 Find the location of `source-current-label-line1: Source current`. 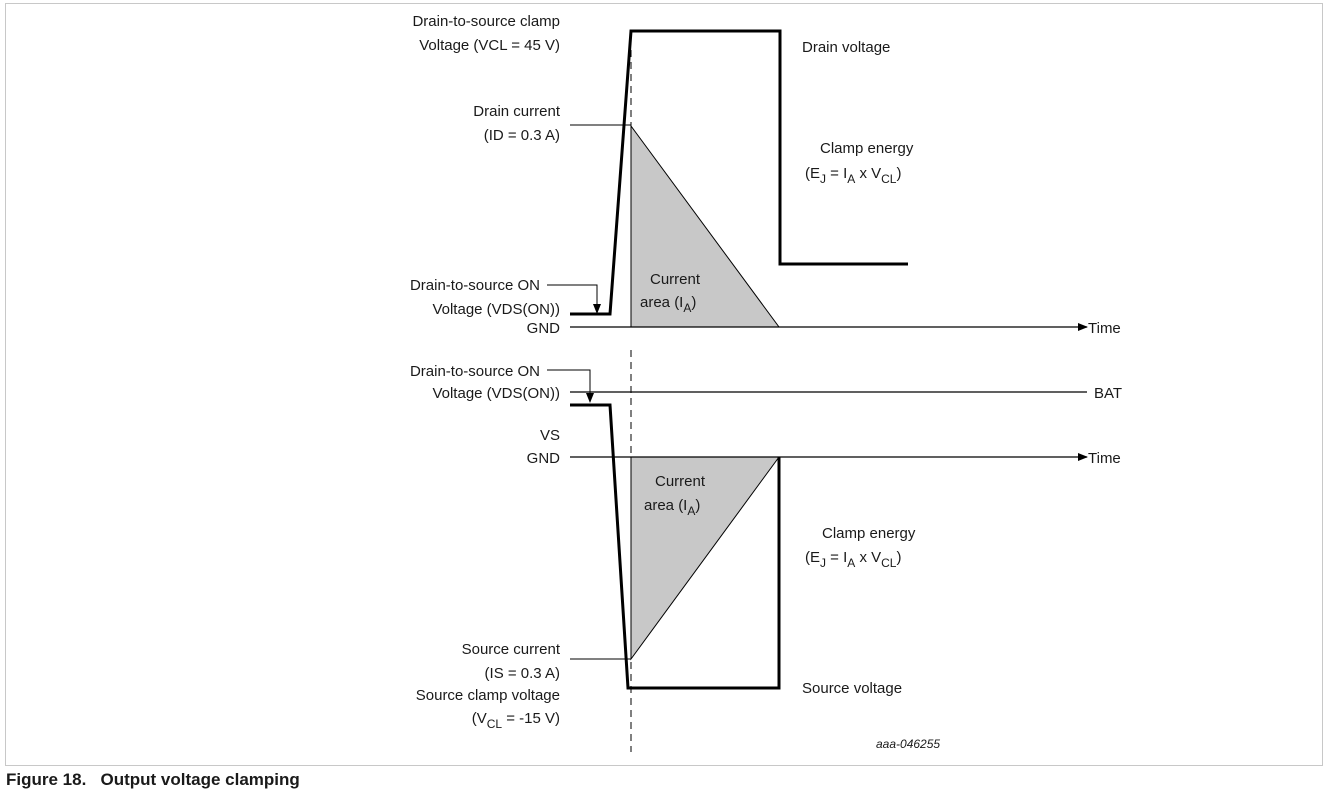

source-current-label-line1: Source current is located at coordinates (511, 649).